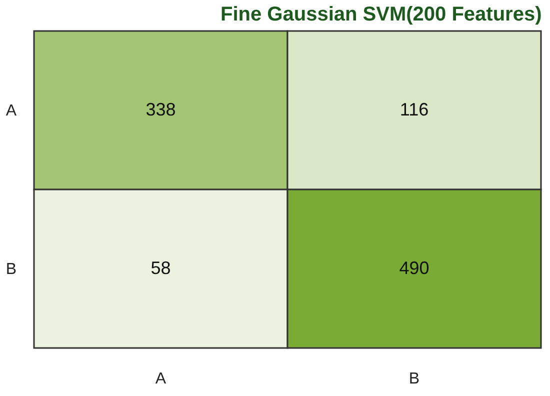 The width and height of the screenshot is (550, 396). I want to click on data-label: 338, so click(161, 109).